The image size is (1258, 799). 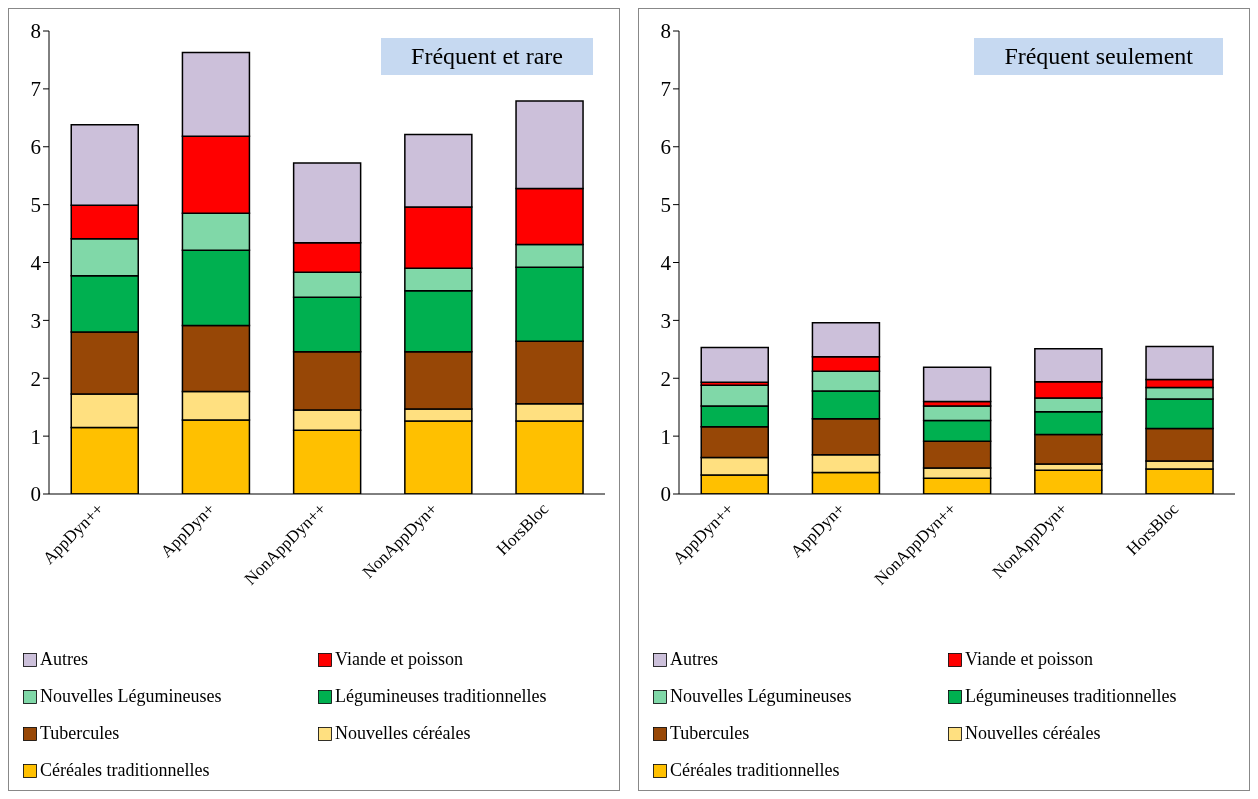 What do you see at coordinates (487, 56) in the screenshot?
I see `text: Fréquent et rare` at bounding box center [487, 56].